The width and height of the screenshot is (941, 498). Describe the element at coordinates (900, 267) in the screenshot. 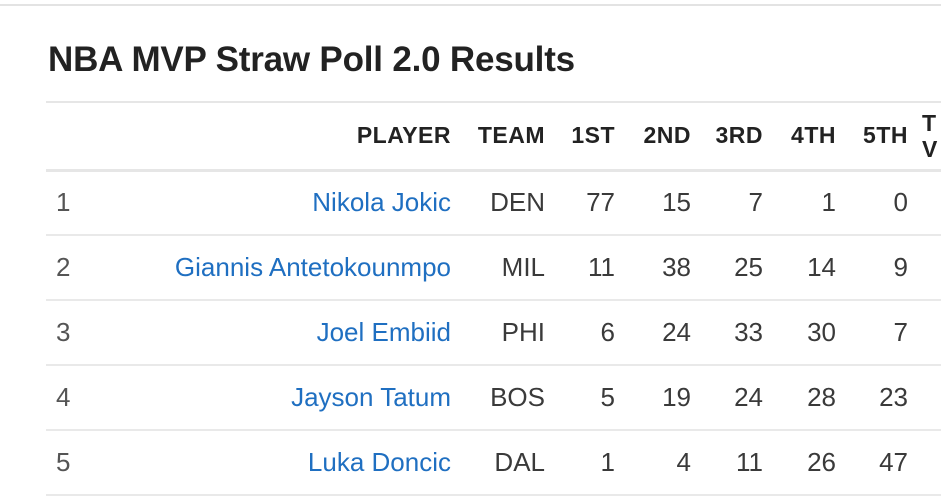

I see `fifth-place-votes-cell: 9` at that location.